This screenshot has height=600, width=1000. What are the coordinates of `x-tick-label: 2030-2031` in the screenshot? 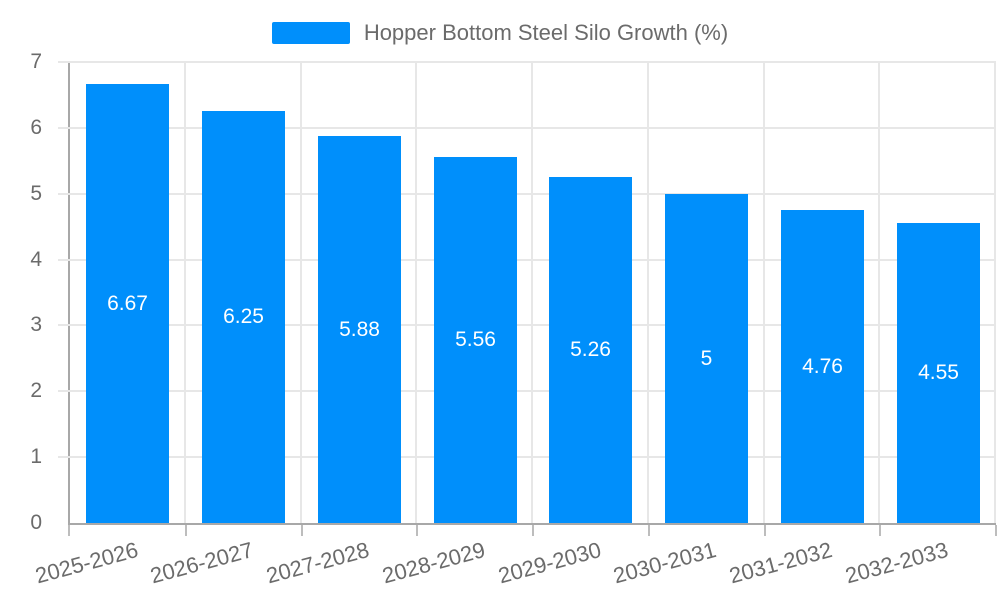 It's located at (665, 563).